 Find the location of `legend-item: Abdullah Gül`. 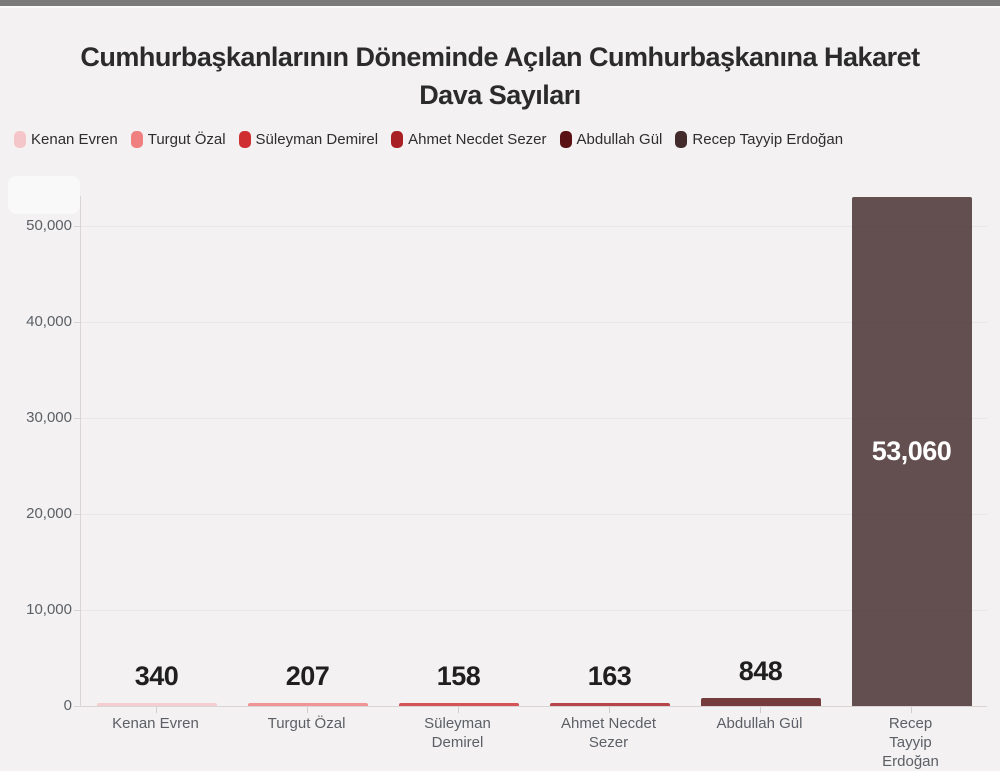

legend-item: Abdullah Gül is located at coordinates (611, 139).